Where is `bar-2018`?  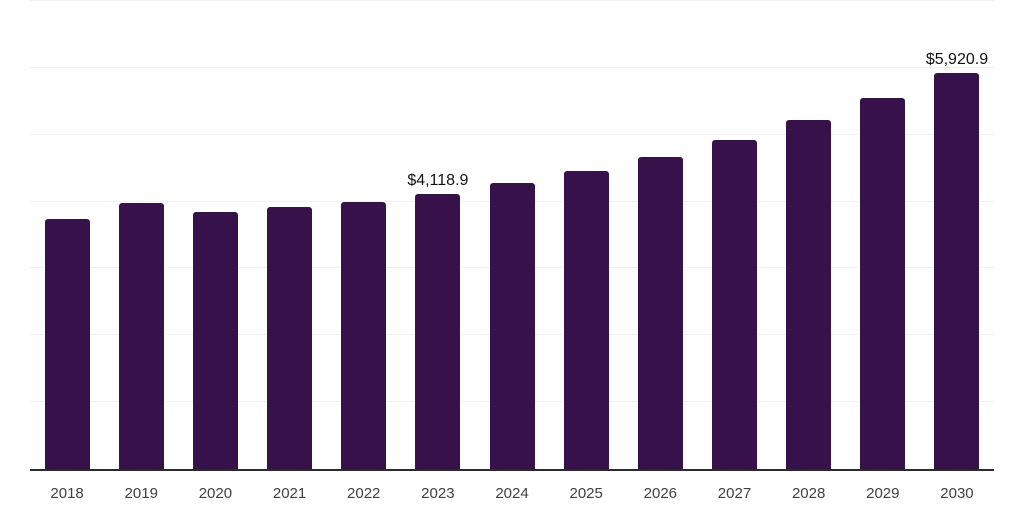 bar-2018 is located at coordinates (67, 344).